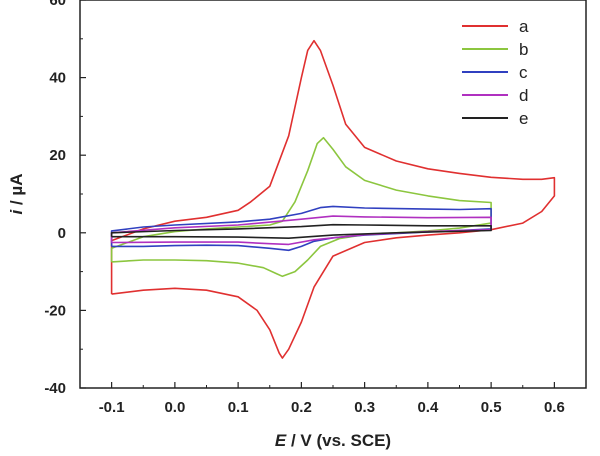 This screenshot has width=600, height=456. I want to click on legend-label-c: c, so click(523, 72).